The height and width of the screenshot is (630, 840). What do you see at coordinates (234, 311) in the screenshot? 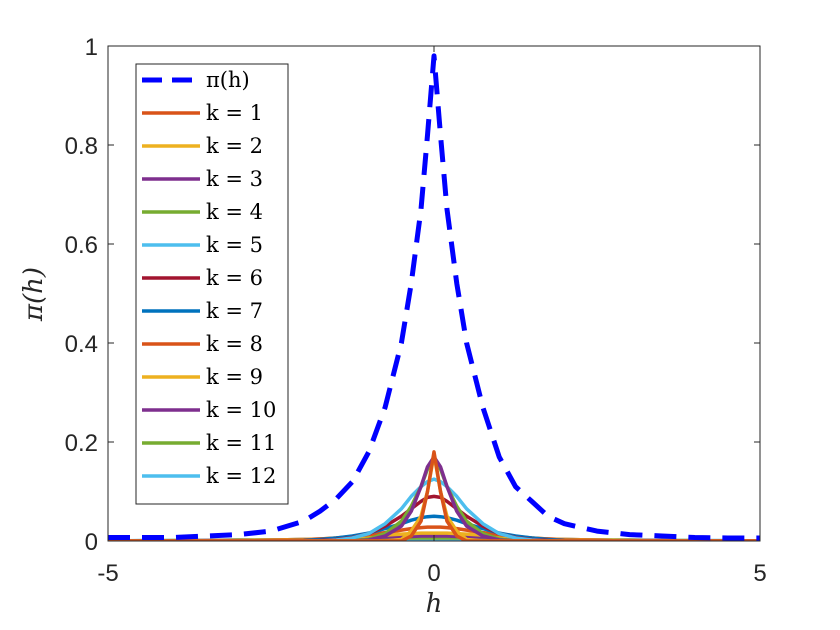
I see `legend-label: k = 7` at bounding box center [234, 311].